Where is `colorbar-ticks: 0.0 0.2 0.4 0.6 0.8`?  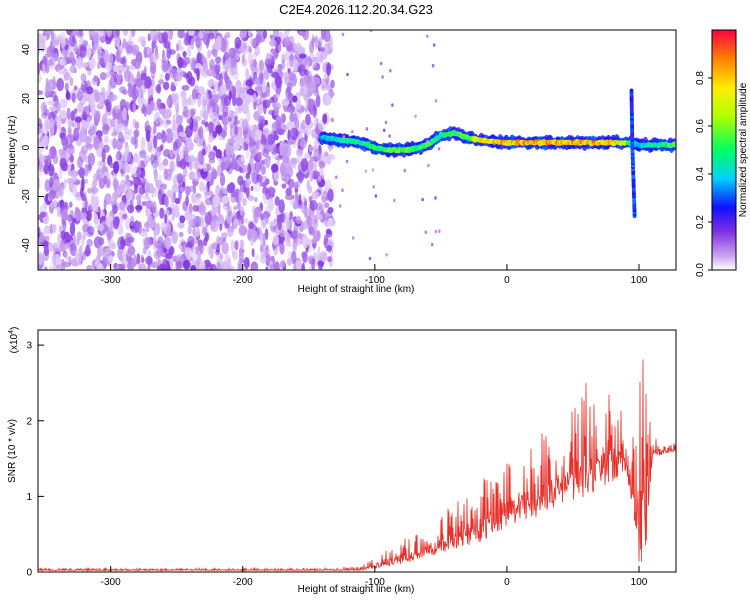 colorbar-ticks: 0.0 0.2 0.4 0.6 0.8 is located at coordinates (703, 174).